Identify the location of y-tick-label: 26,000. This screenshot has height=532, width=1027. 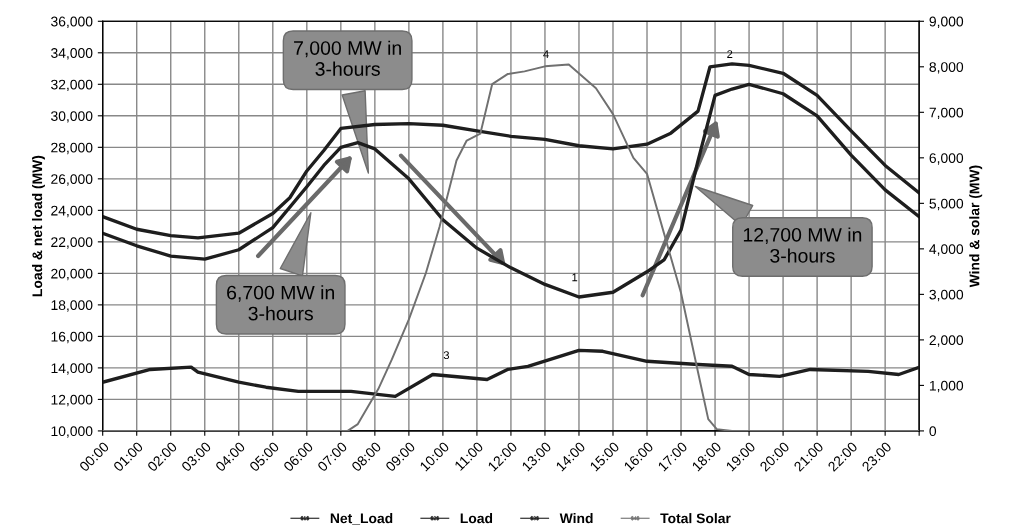
(72, 180).